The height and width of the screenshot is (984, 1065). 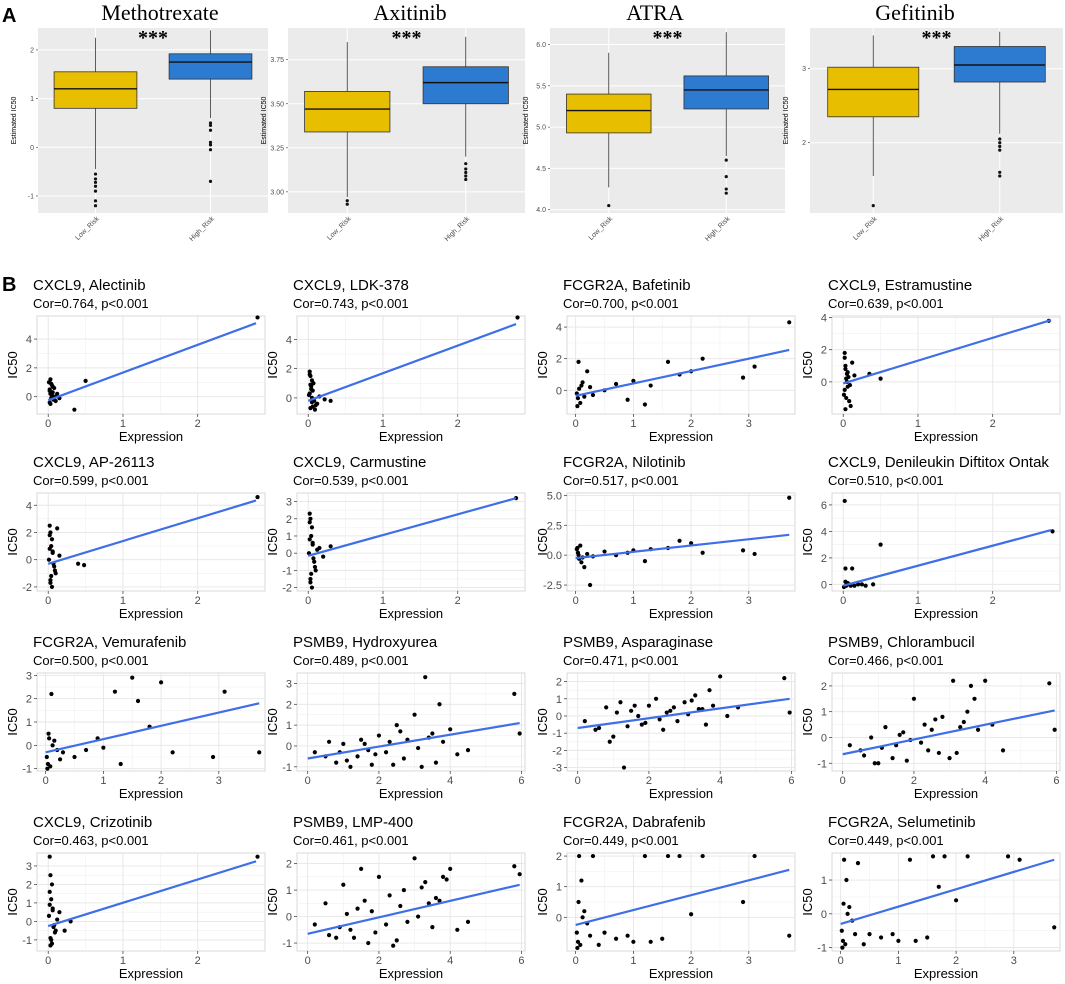 What do you see at coordinates (541, 169) in the screenshot?
I see `y-tick-label: 4.5` at bounding box center [541, 169].